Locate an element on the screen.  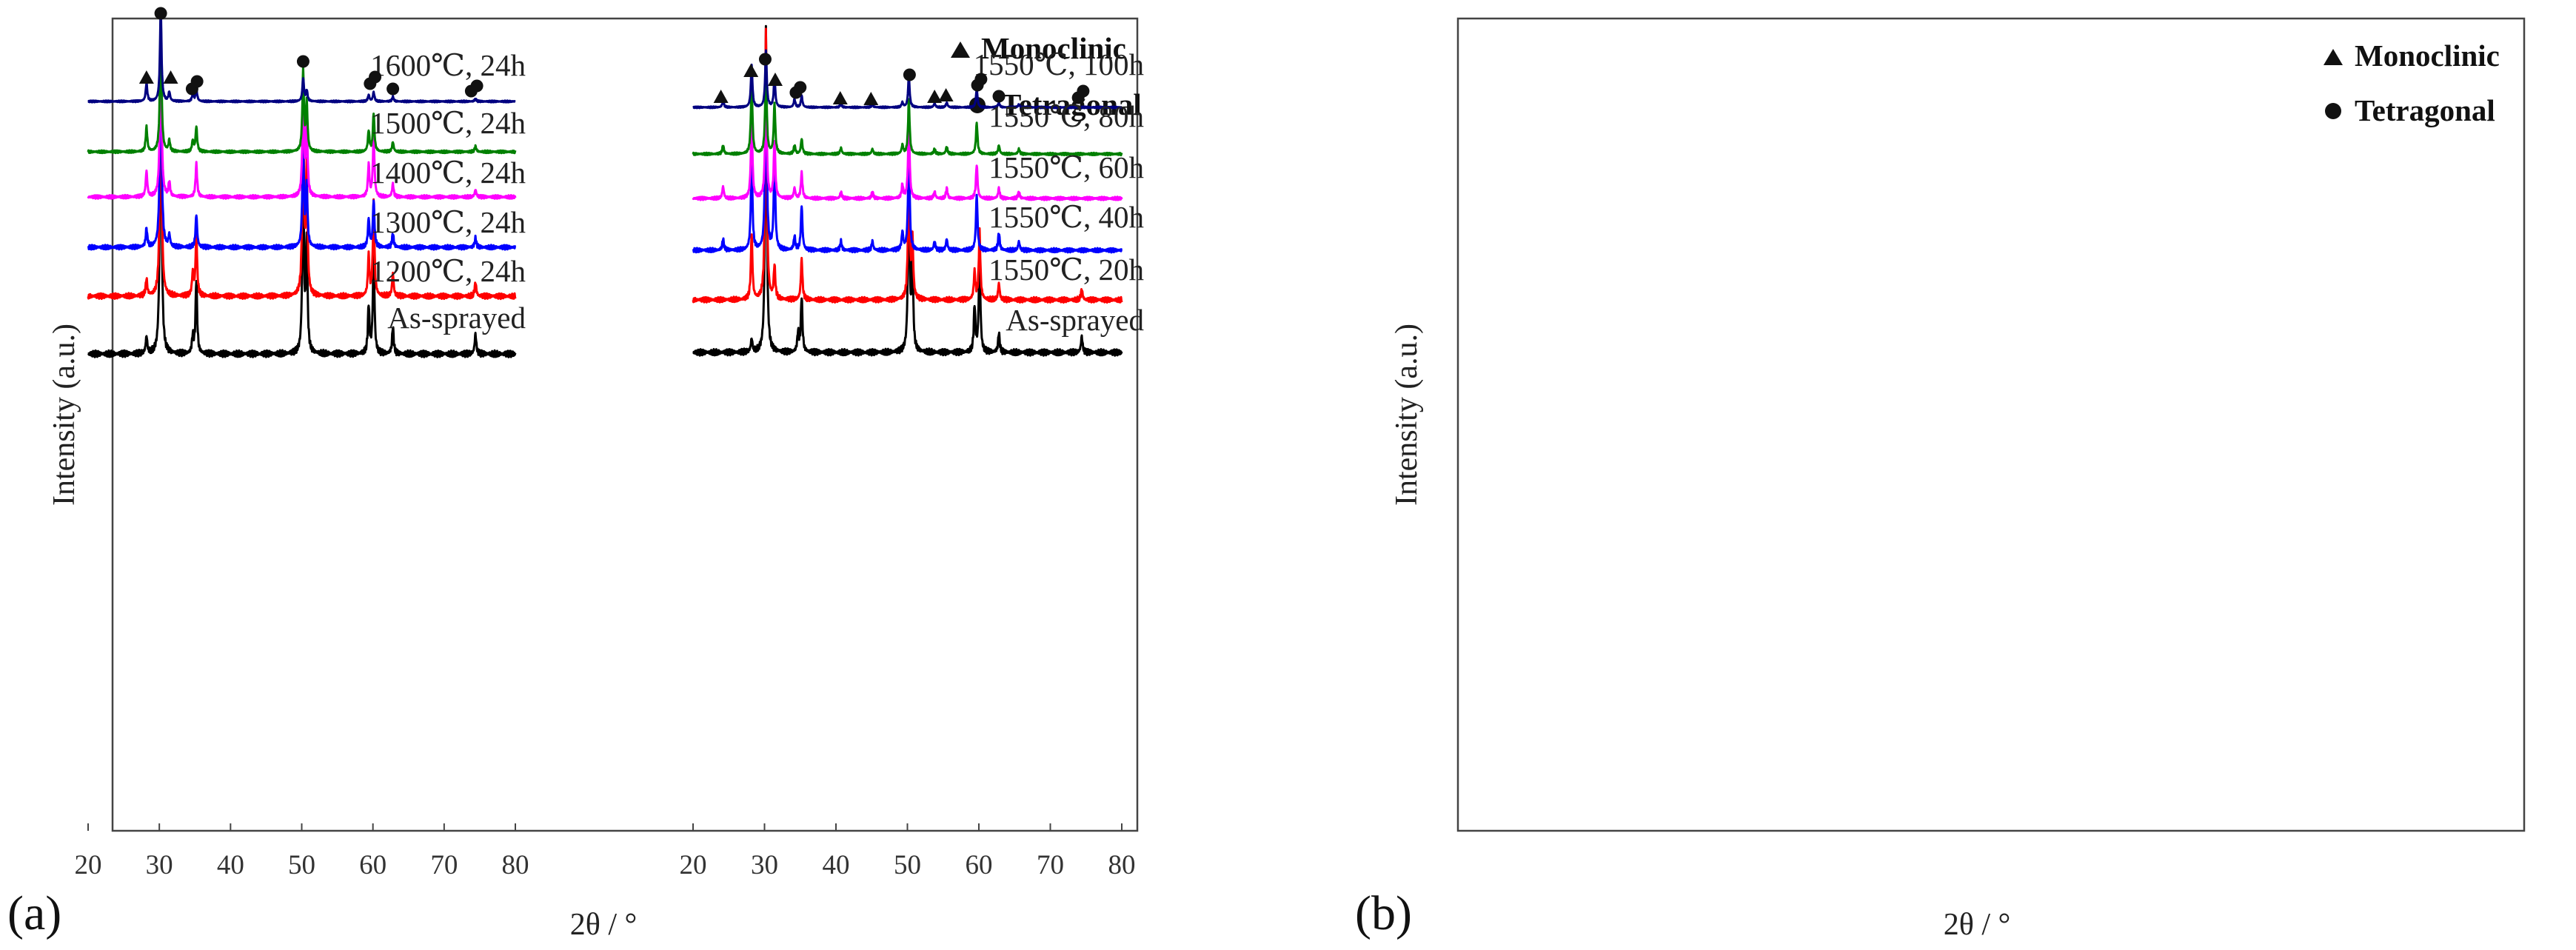
panel-a-ticks: 20 30 40 50 60 70 80 is located at coordinates (302, 851).